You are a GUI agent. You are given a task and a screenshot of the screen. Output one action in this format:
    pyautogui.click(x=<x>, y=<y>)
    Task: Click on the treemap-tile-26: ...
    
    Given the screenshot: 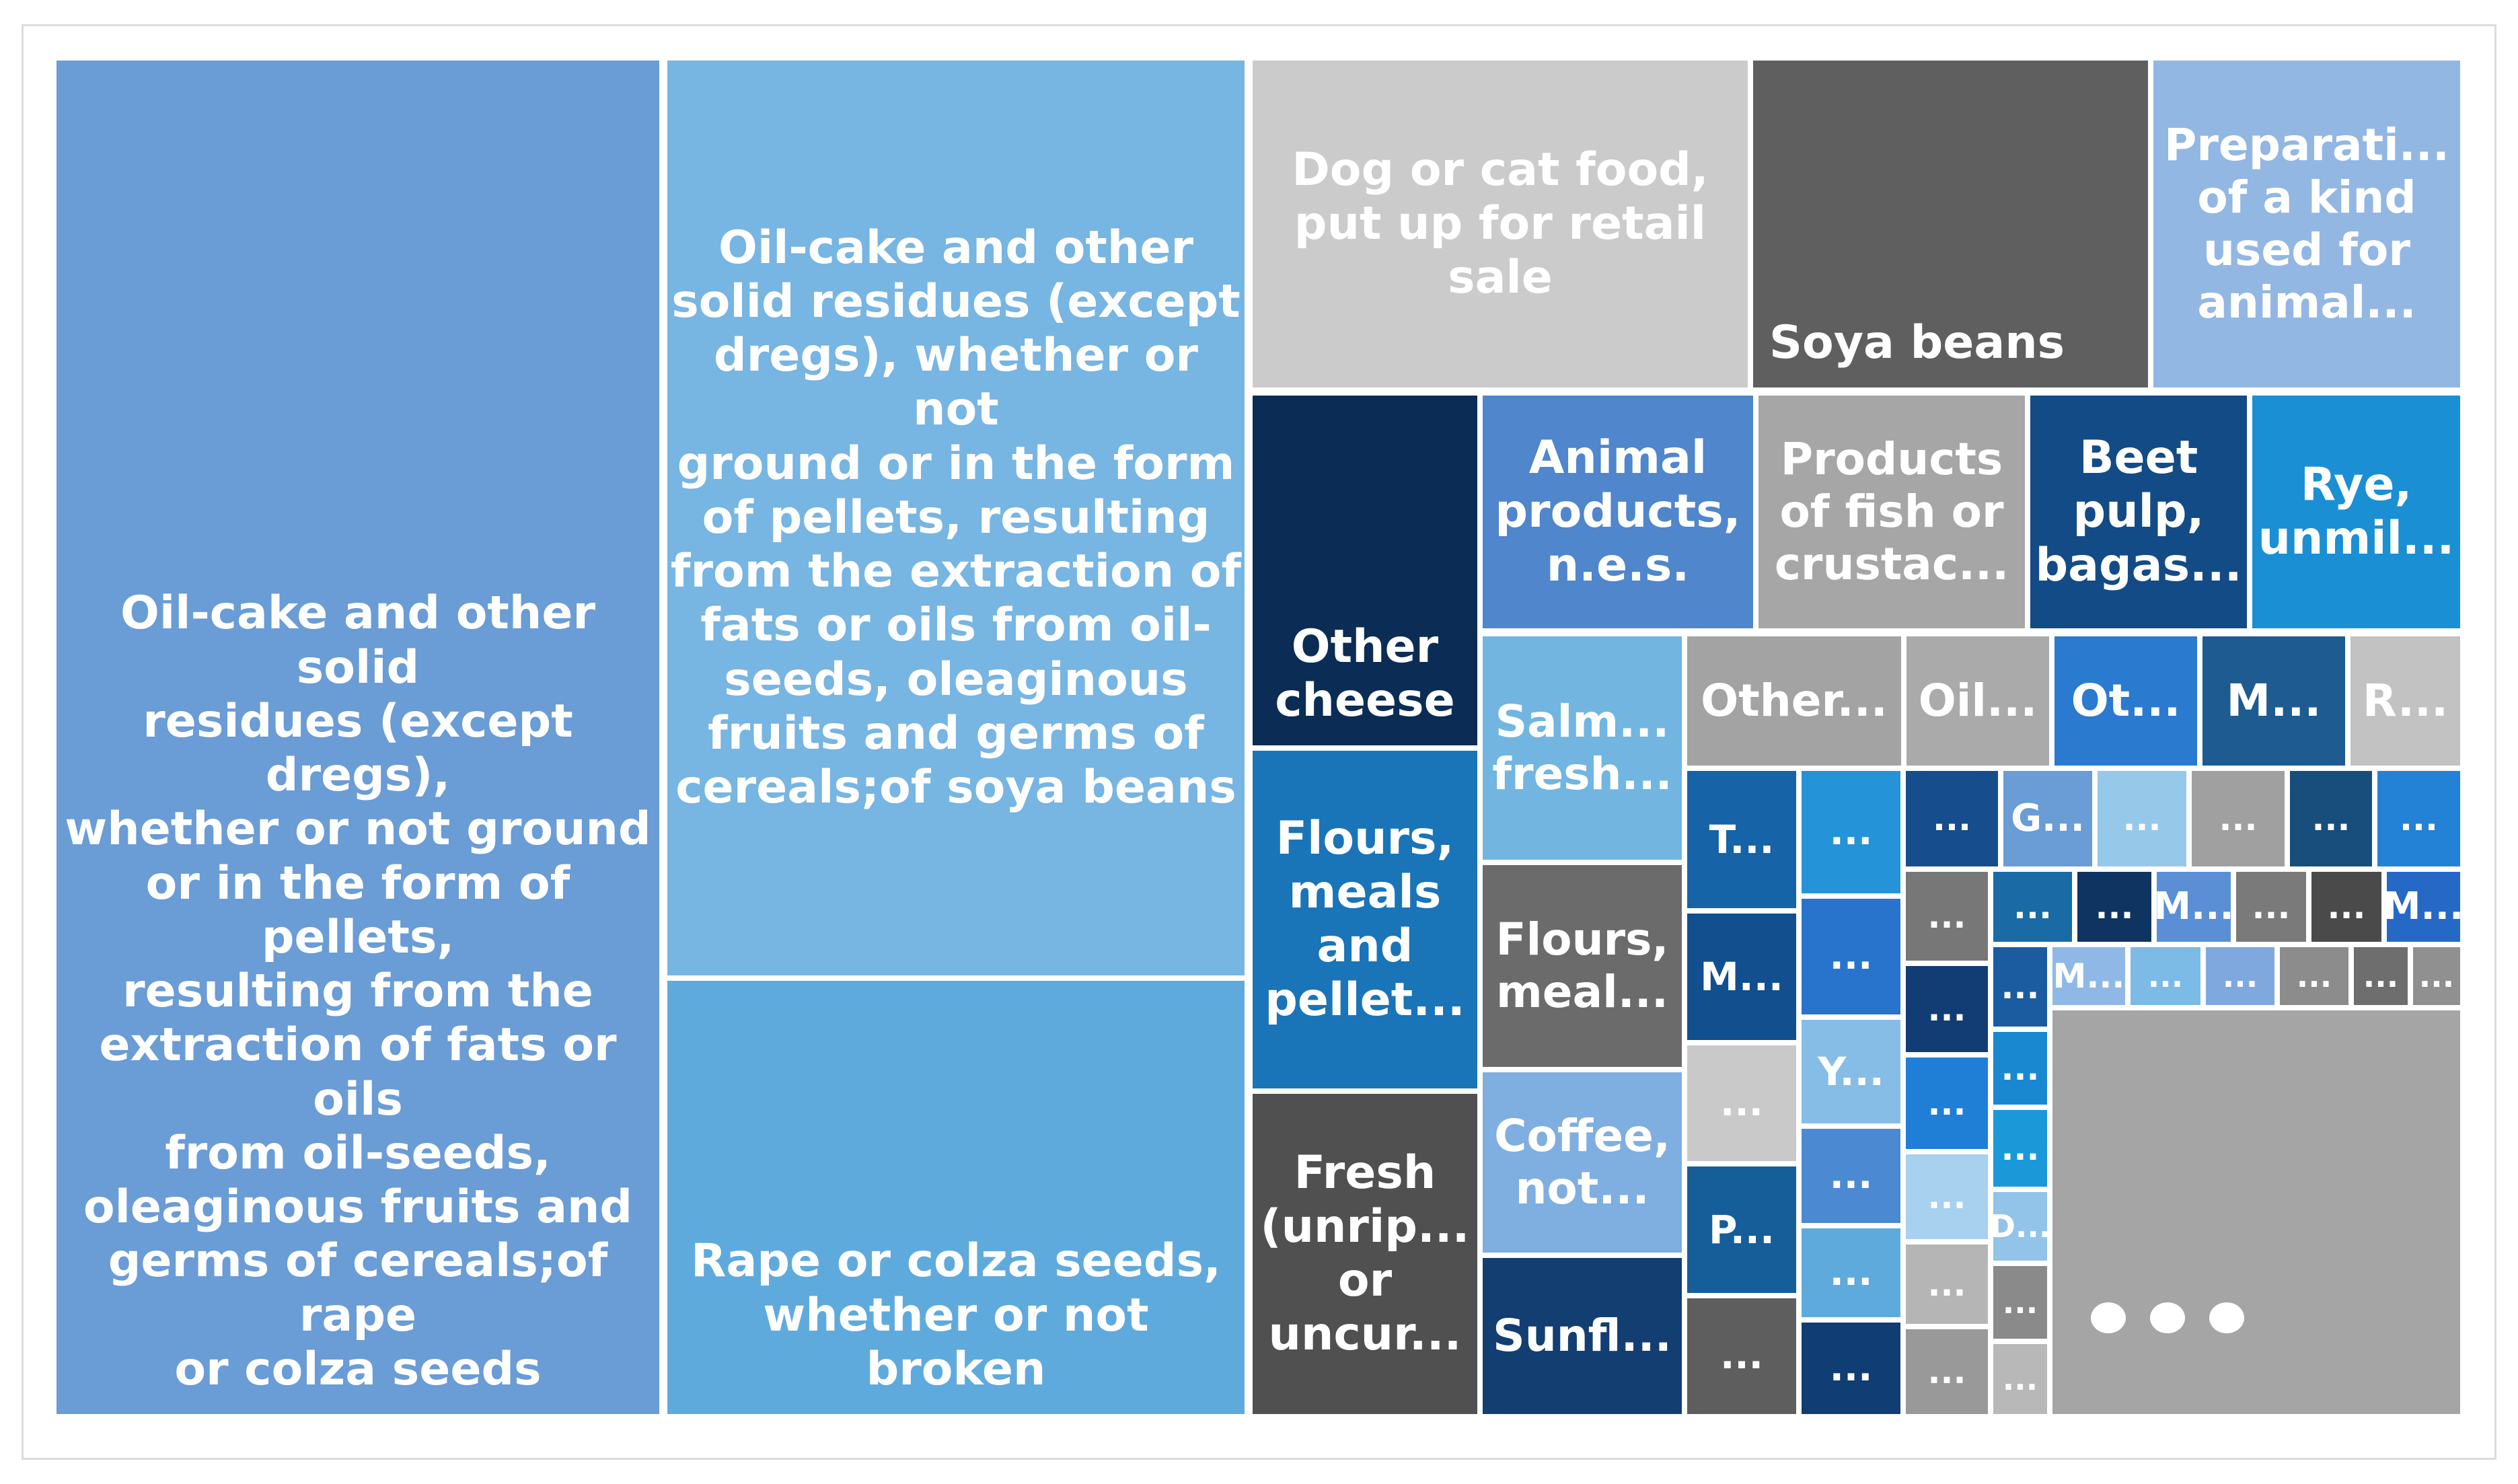 What is the action you would take?
    pyautogui.click(x=1851, y=956)
    